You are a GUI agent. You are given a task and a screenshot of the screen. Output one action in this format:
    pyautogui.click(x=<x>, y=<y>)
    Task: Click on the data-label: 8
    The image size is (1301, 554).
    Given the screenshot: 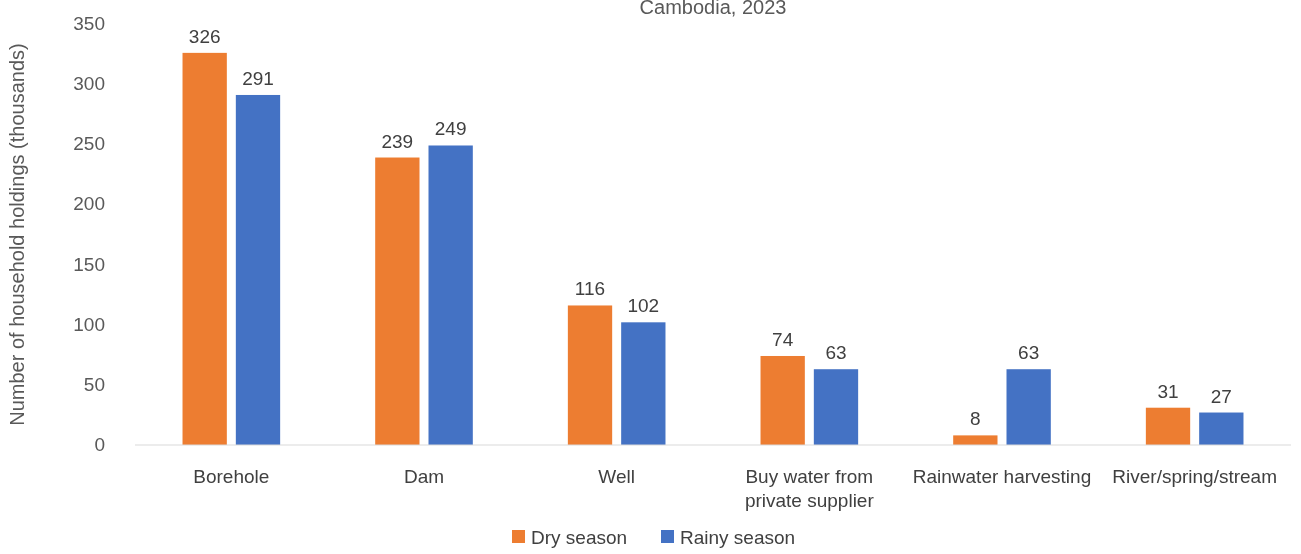 What is the action you would take?
    pyautogui.click(x=975, y=419)
    